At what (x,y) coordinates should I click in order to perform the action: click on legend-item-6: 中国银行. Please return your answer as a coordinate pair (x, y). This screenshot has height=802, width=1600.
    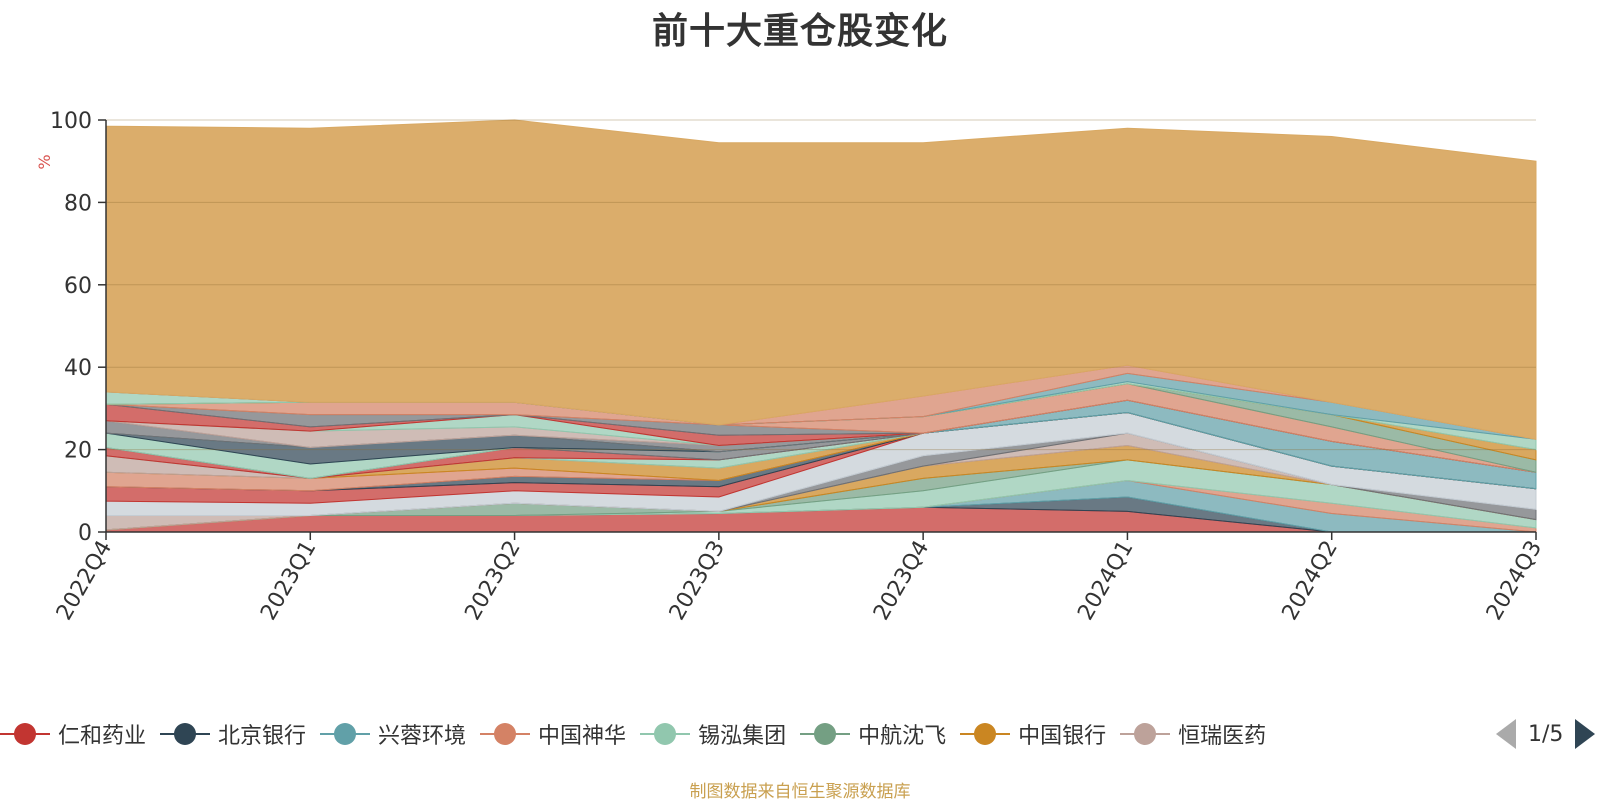
    Looking at the image, I should click on (1033, 734).